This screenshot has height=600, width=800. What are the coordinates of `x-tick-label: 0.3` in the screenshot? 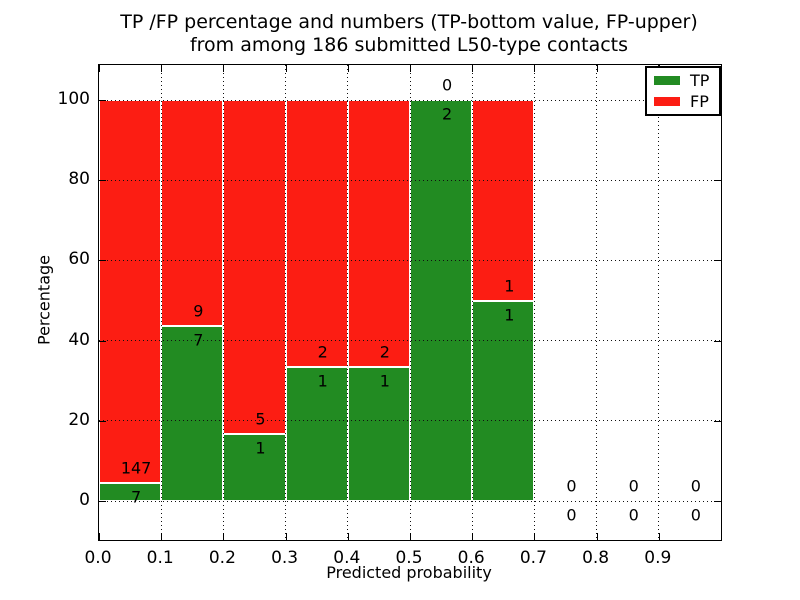 It's located at (285, 558).